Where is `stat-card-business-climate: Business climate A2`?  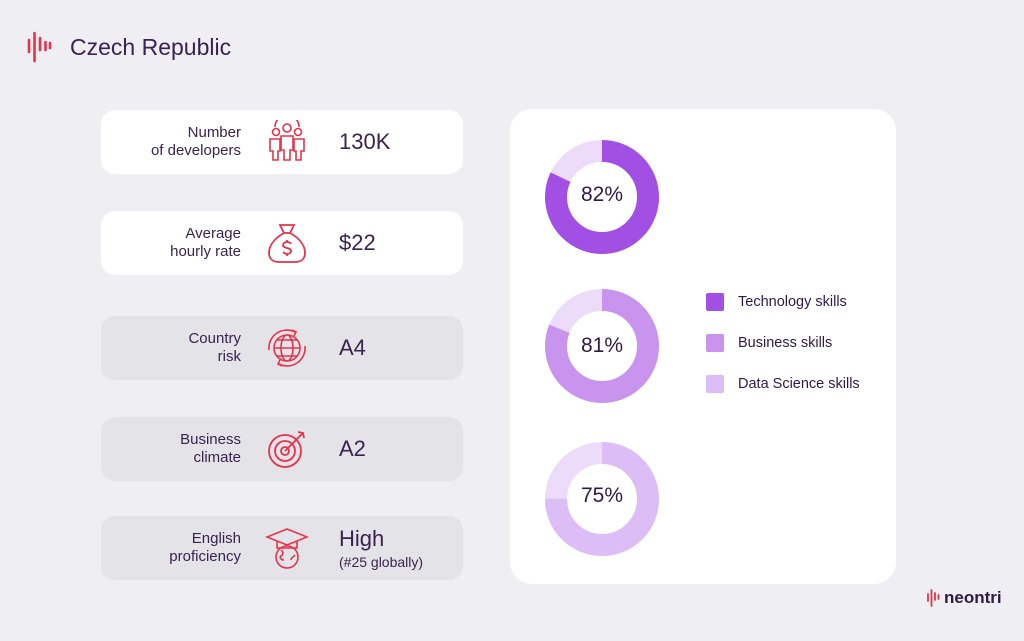
stat-card-business-climate: Business climate A2 is located at coordinates (282, 449).